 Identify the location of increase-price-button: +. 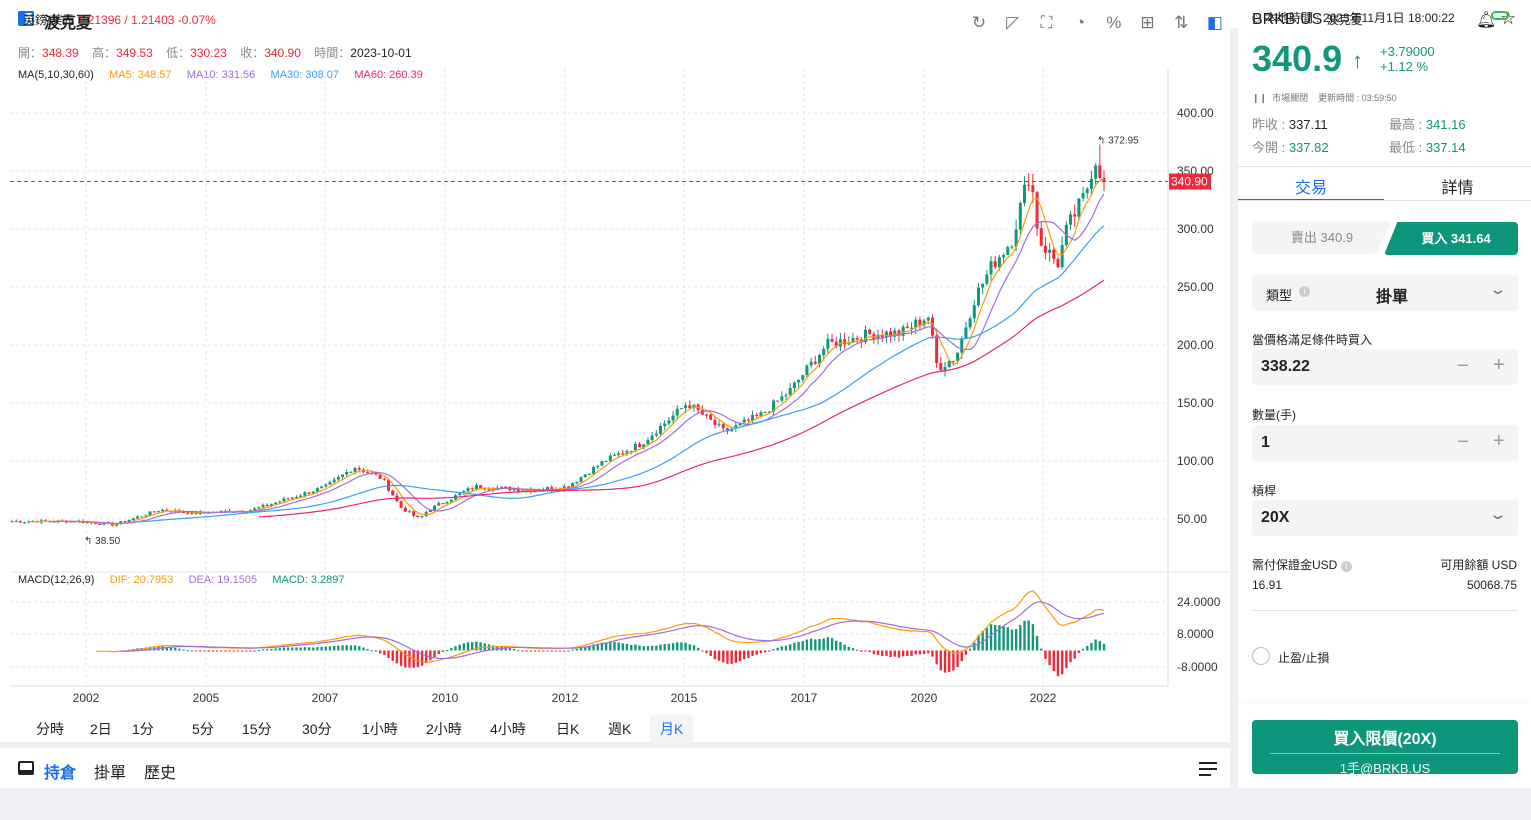
(1499, 365).